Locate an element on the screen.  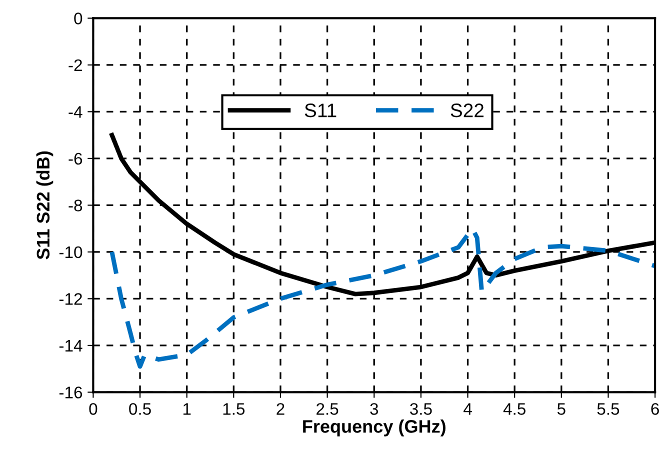
legend-label: S11 is located at coordinates (320, 111).